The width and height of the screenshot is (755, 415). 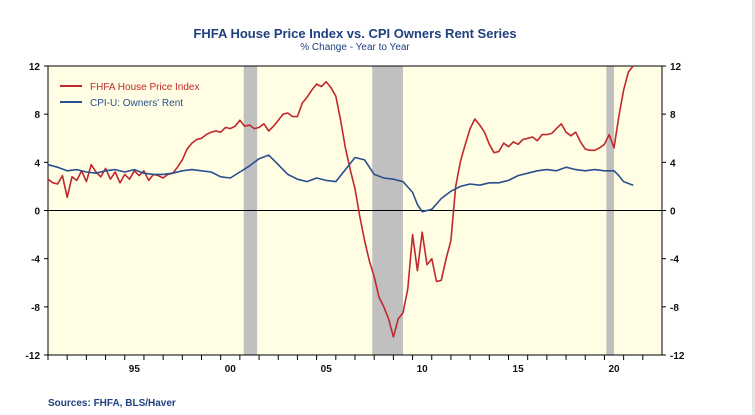 I want to click on y-tick-label-left: 8, so click(x=37, y=115).